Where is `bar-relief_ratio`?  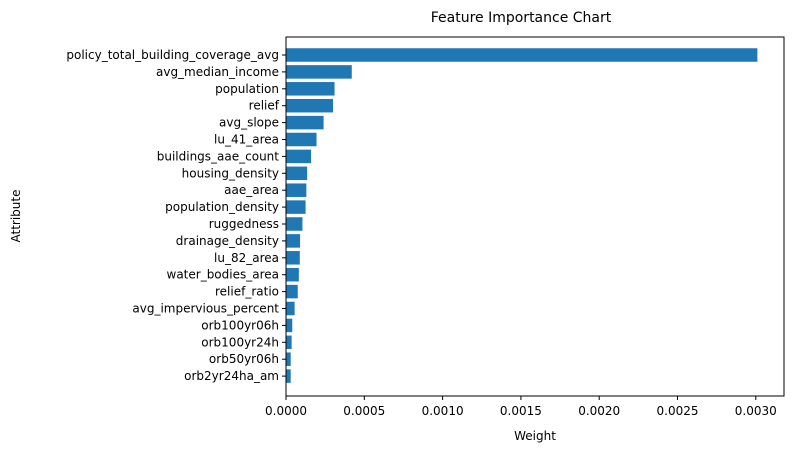
bar-relief_ratio is located at coordinates (292, 291).